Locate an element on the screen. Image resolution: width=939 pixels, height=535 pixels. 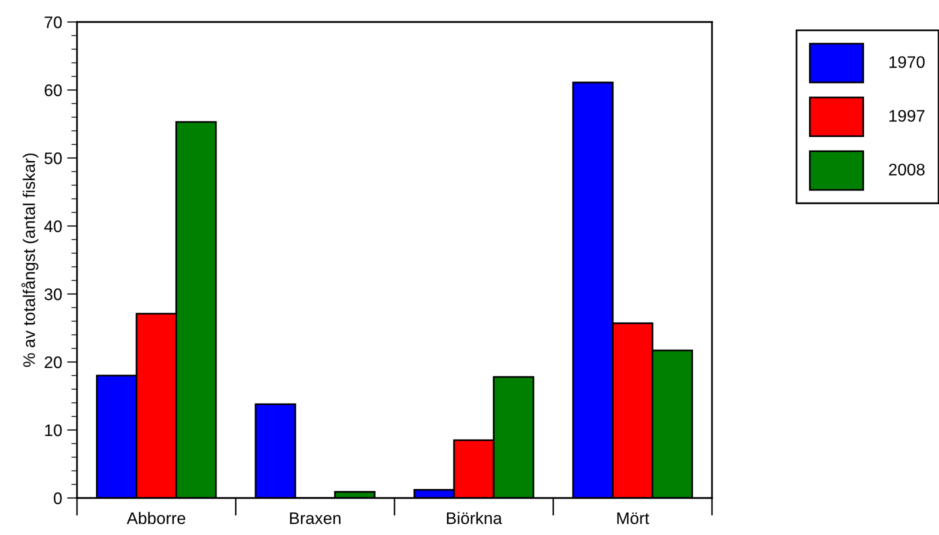
y-tick-label: 50 is located at coordinates (53, 158).